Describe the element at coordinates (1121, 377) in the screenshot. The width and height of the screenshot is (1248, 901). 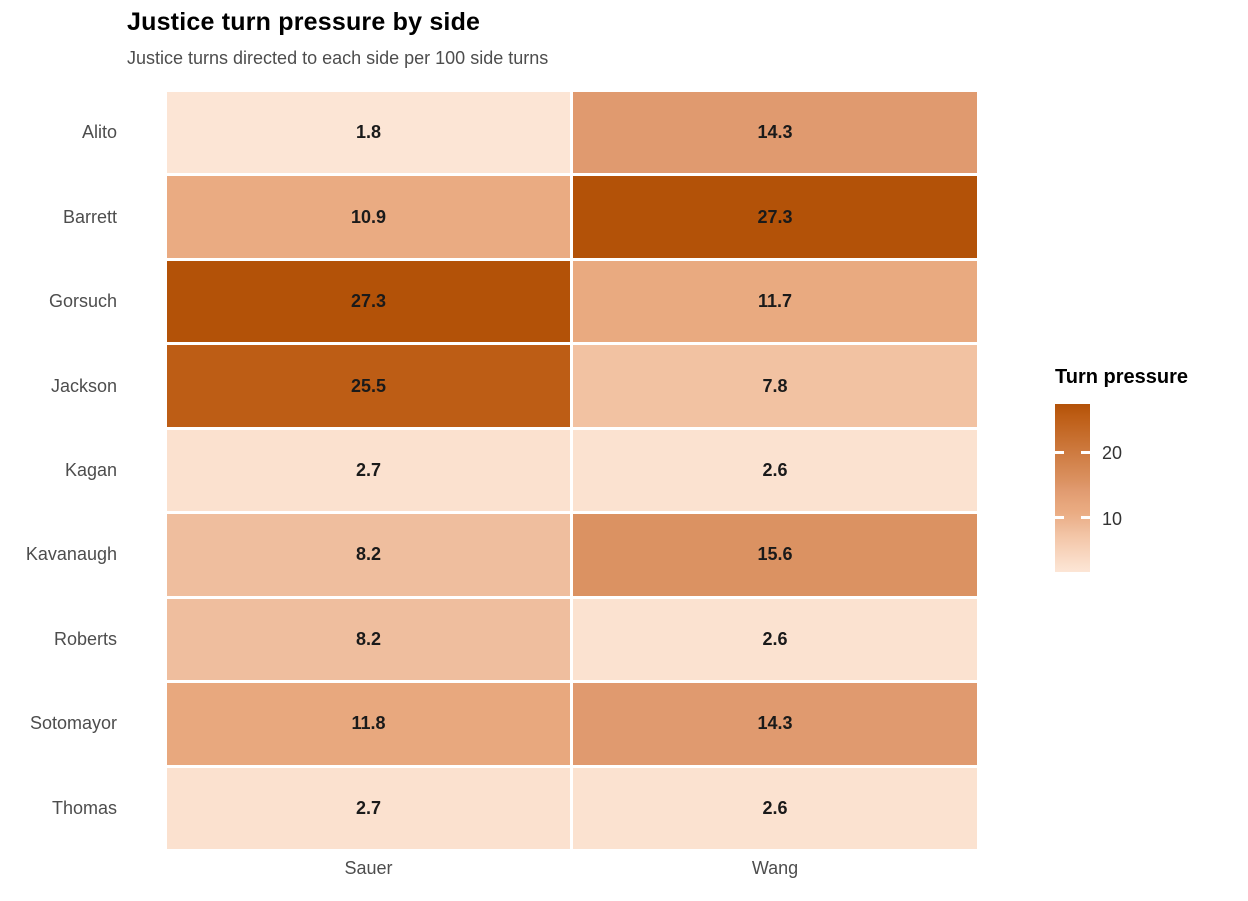
I see `legend-title: Turn pressure` at that location.